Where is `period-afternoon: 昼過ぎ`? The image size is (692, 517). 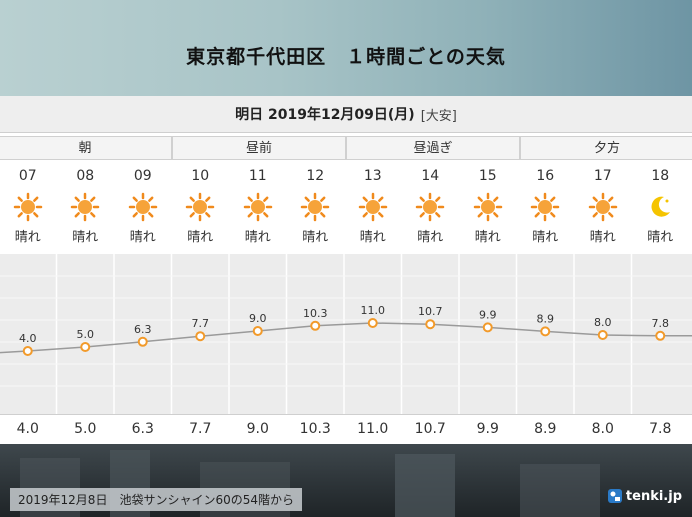 period-afternoon: 昼過ぎ is located at coordinates (433, 148).